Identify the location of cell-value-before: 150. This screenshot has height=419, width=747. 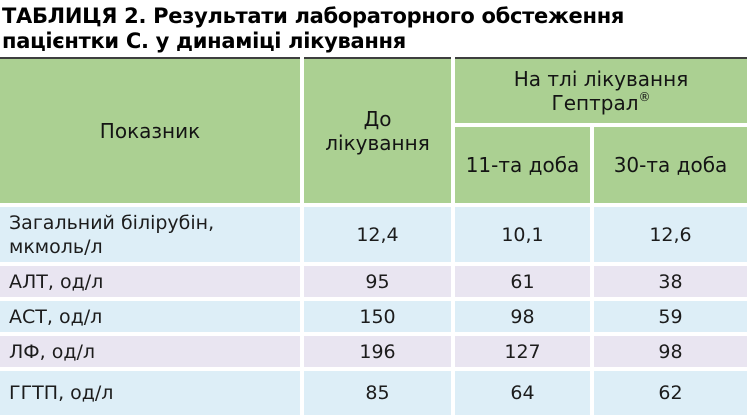
(377, 316).